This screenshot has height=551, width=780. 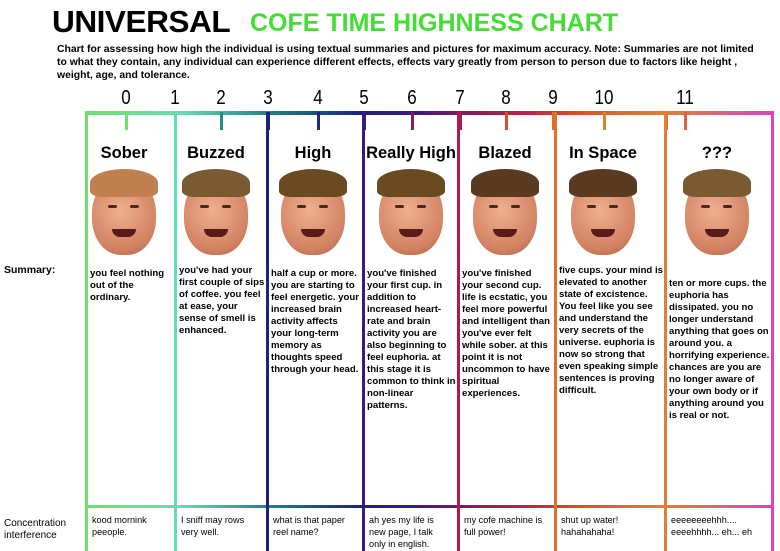 I want to click on scale-number: 6, so click(x=412, y=98).